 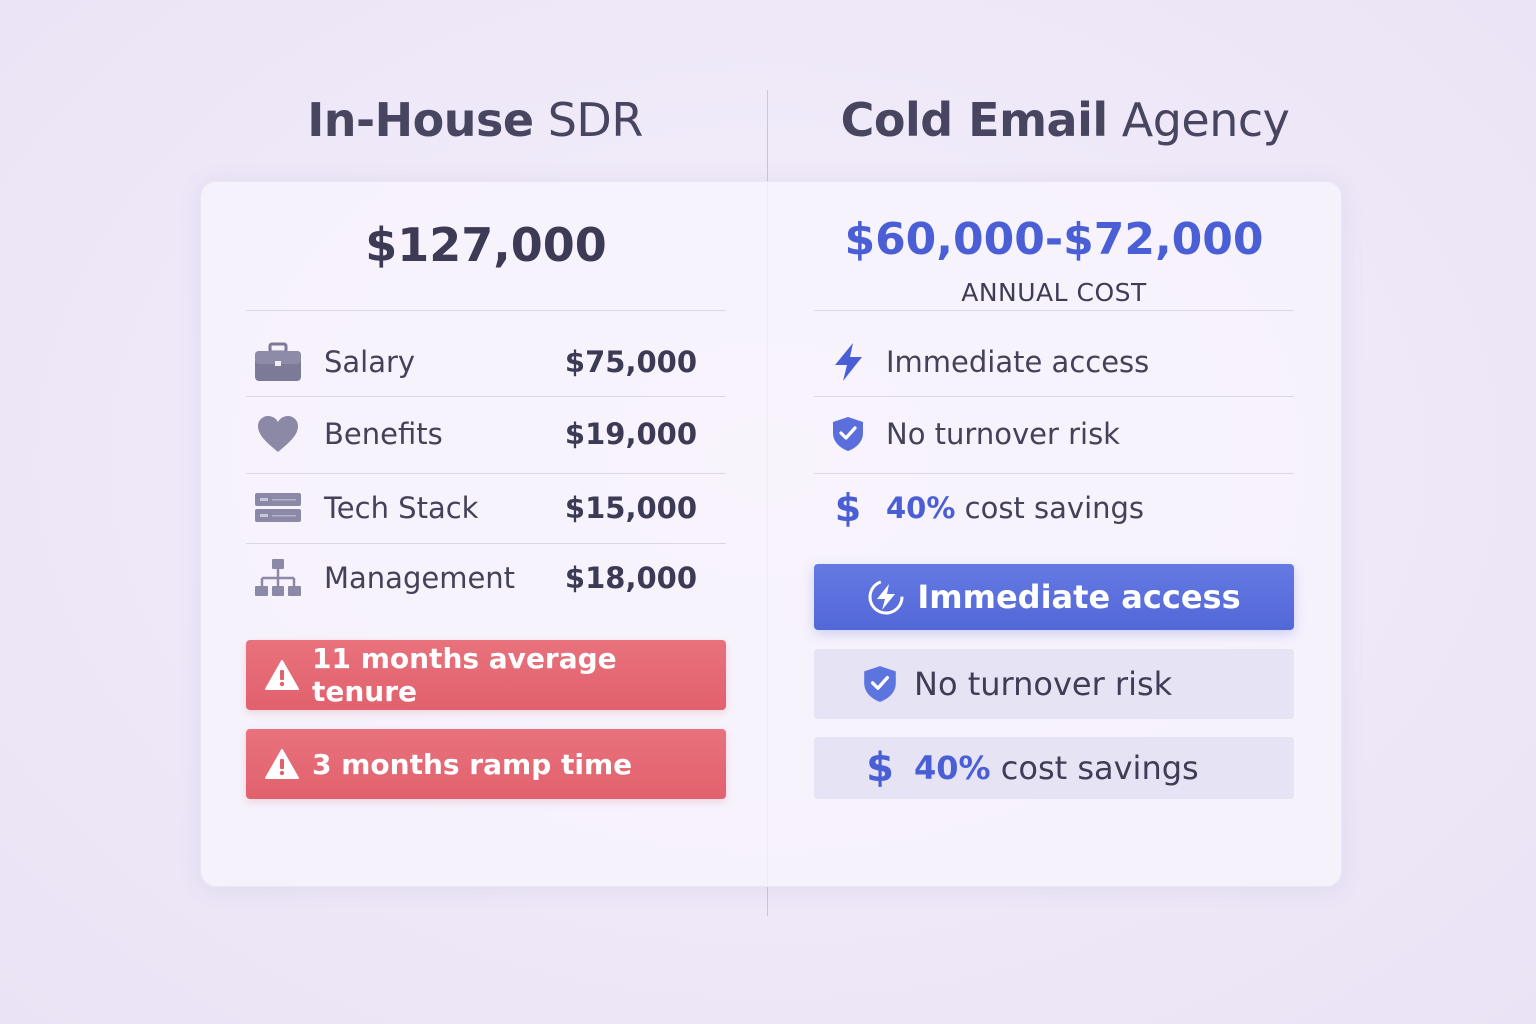 What do you see at coordinates (278, 434) in the screenshot?
I see `heart-icon` at bounding box center [278, 434].